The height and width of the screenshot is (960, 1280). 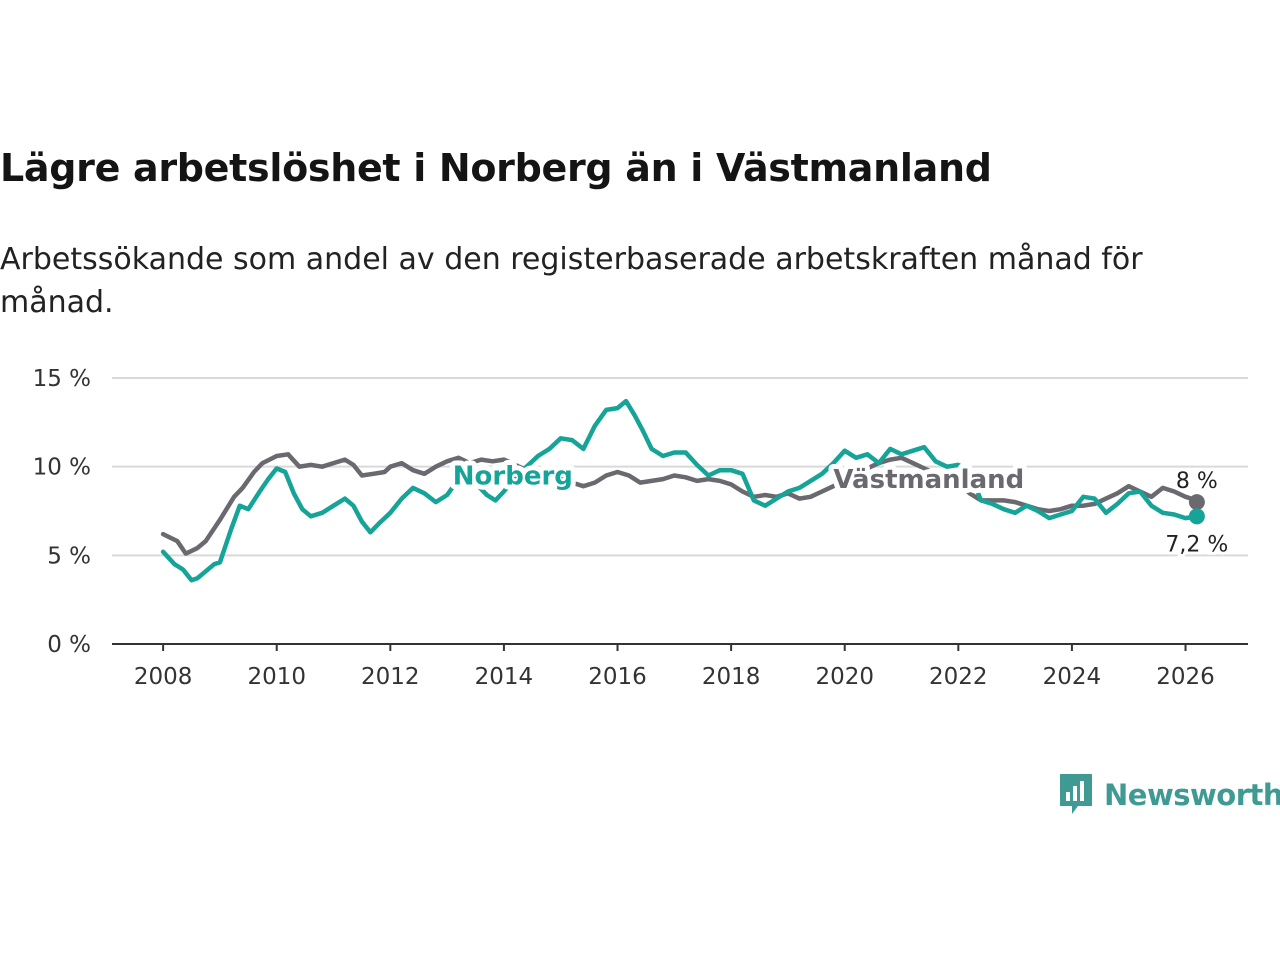 What do you see at coordinates (504, 677) in the screenshot?
I see `x-tick-label: 2014` at bounding box center [504, 677].